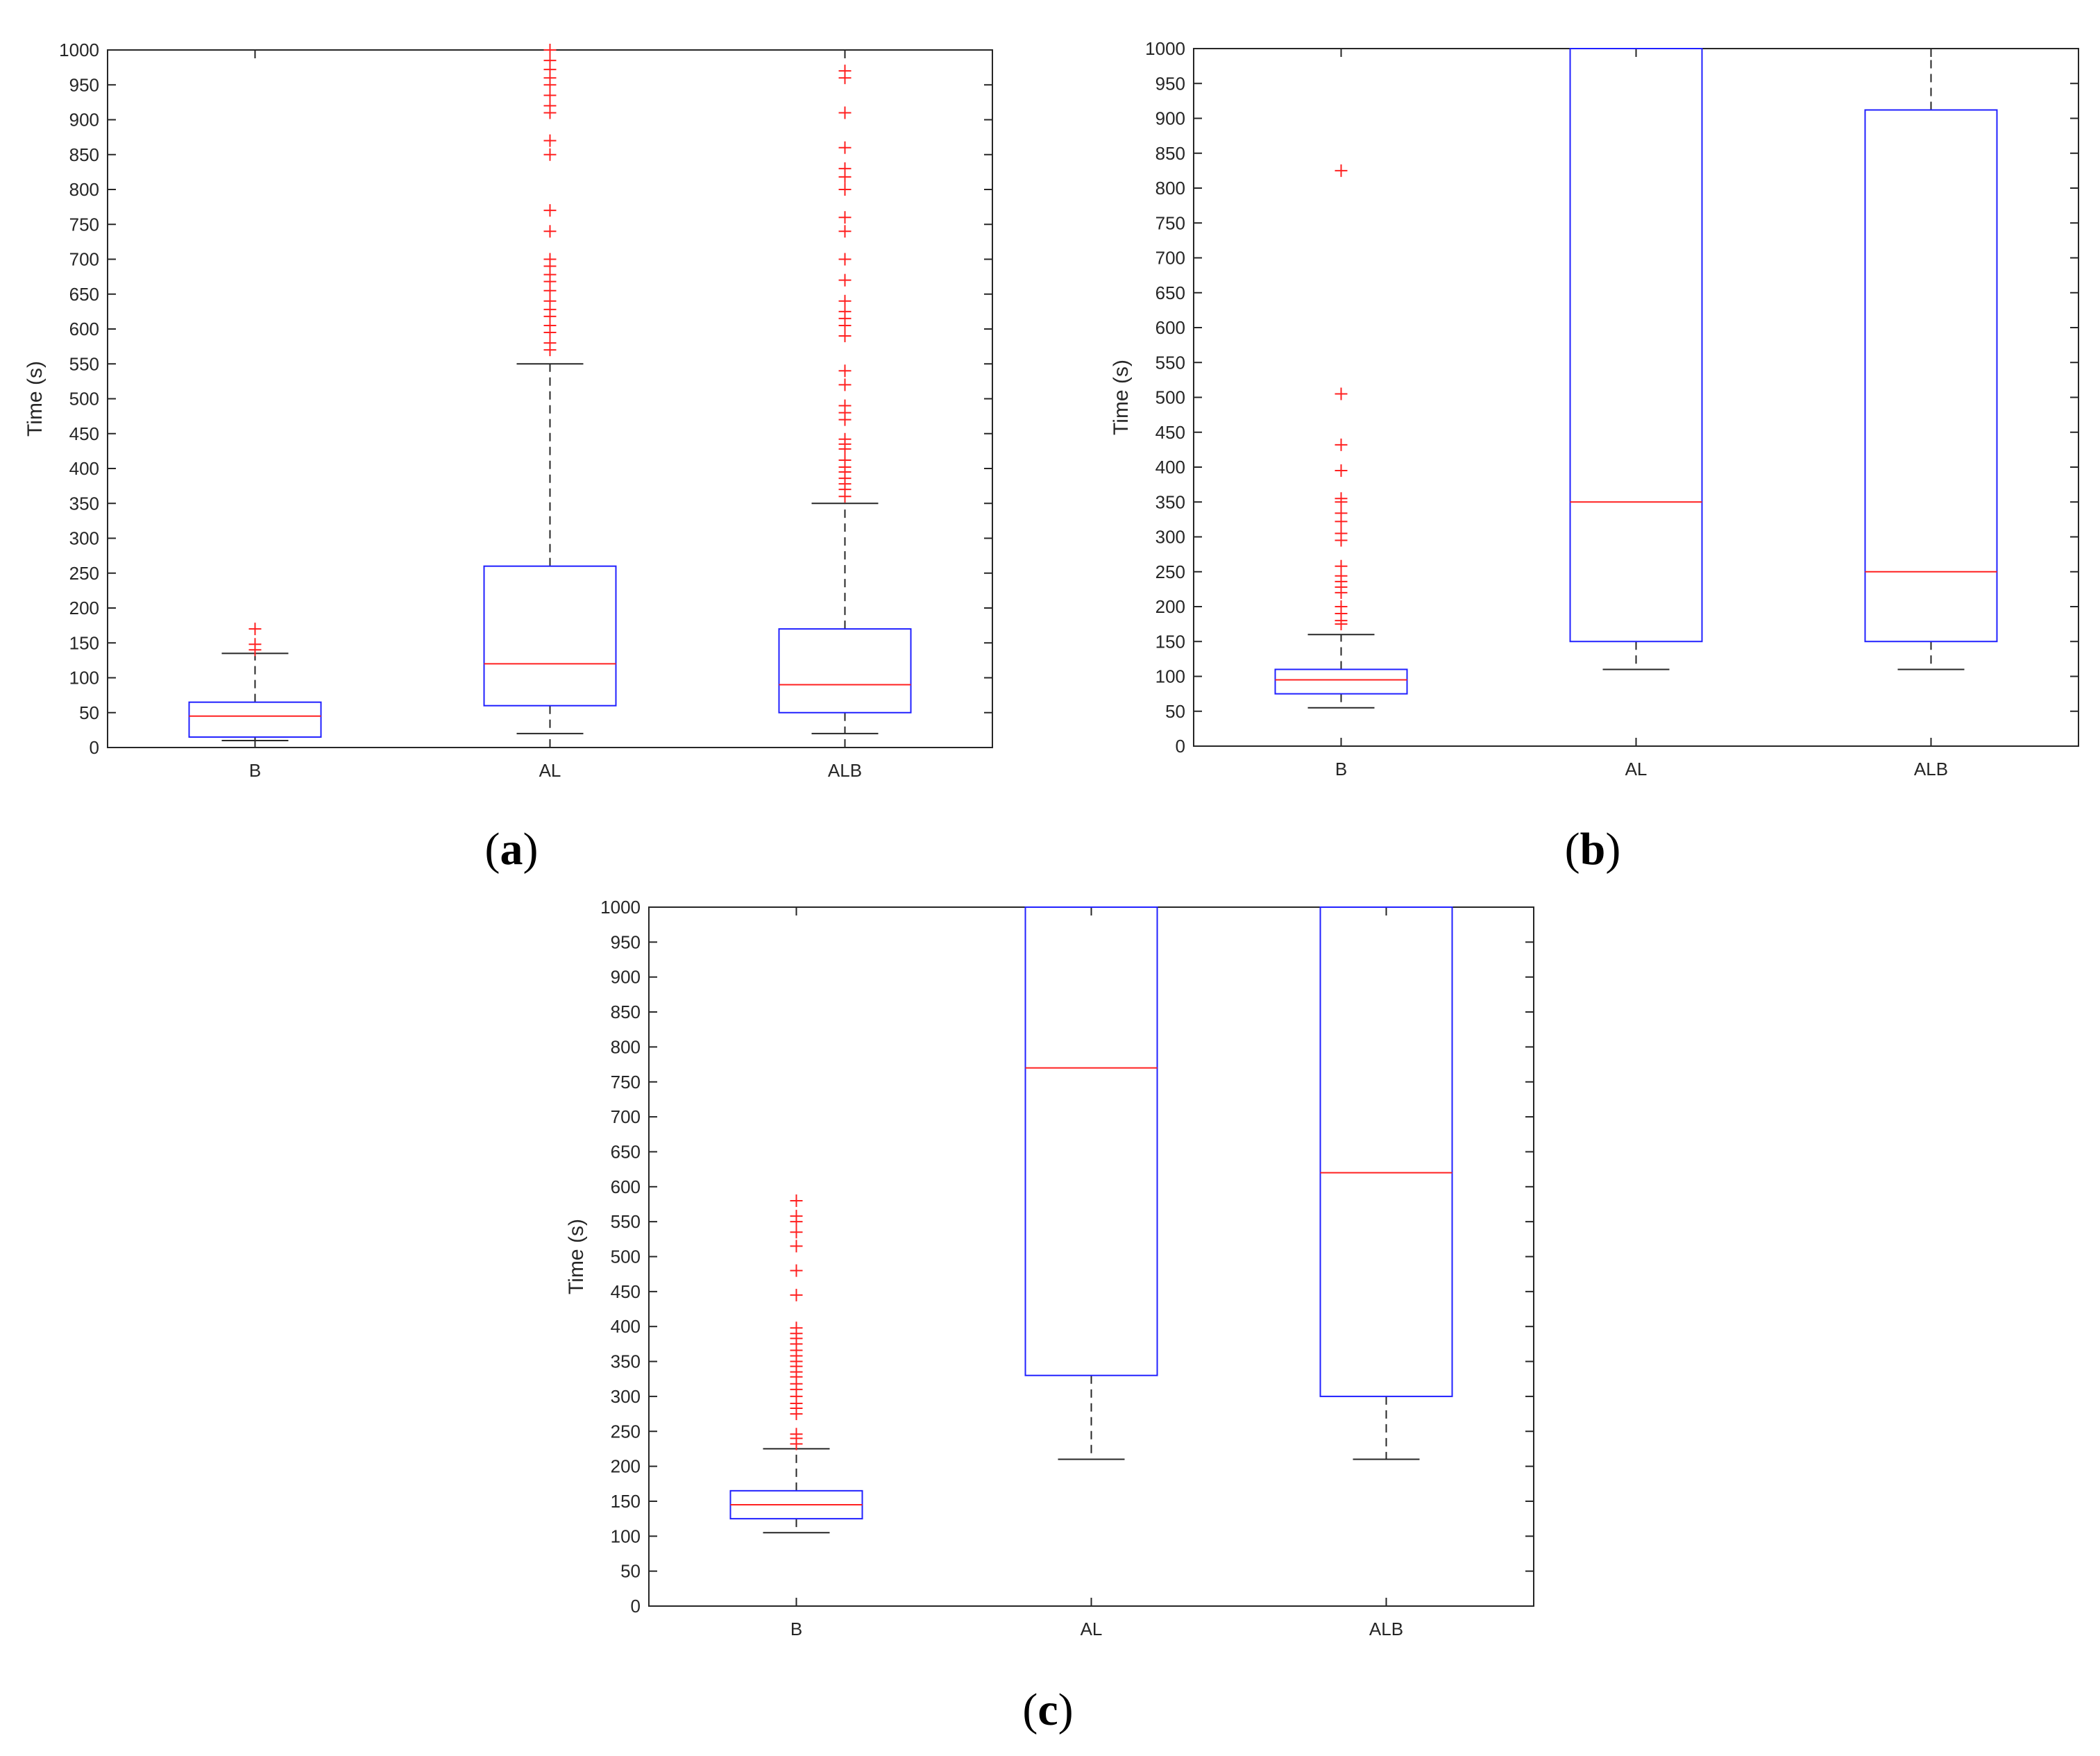  Describe the element at coordinates (1170, 501) in the screenshot. I see `ytick-label-b: 350` at that location.